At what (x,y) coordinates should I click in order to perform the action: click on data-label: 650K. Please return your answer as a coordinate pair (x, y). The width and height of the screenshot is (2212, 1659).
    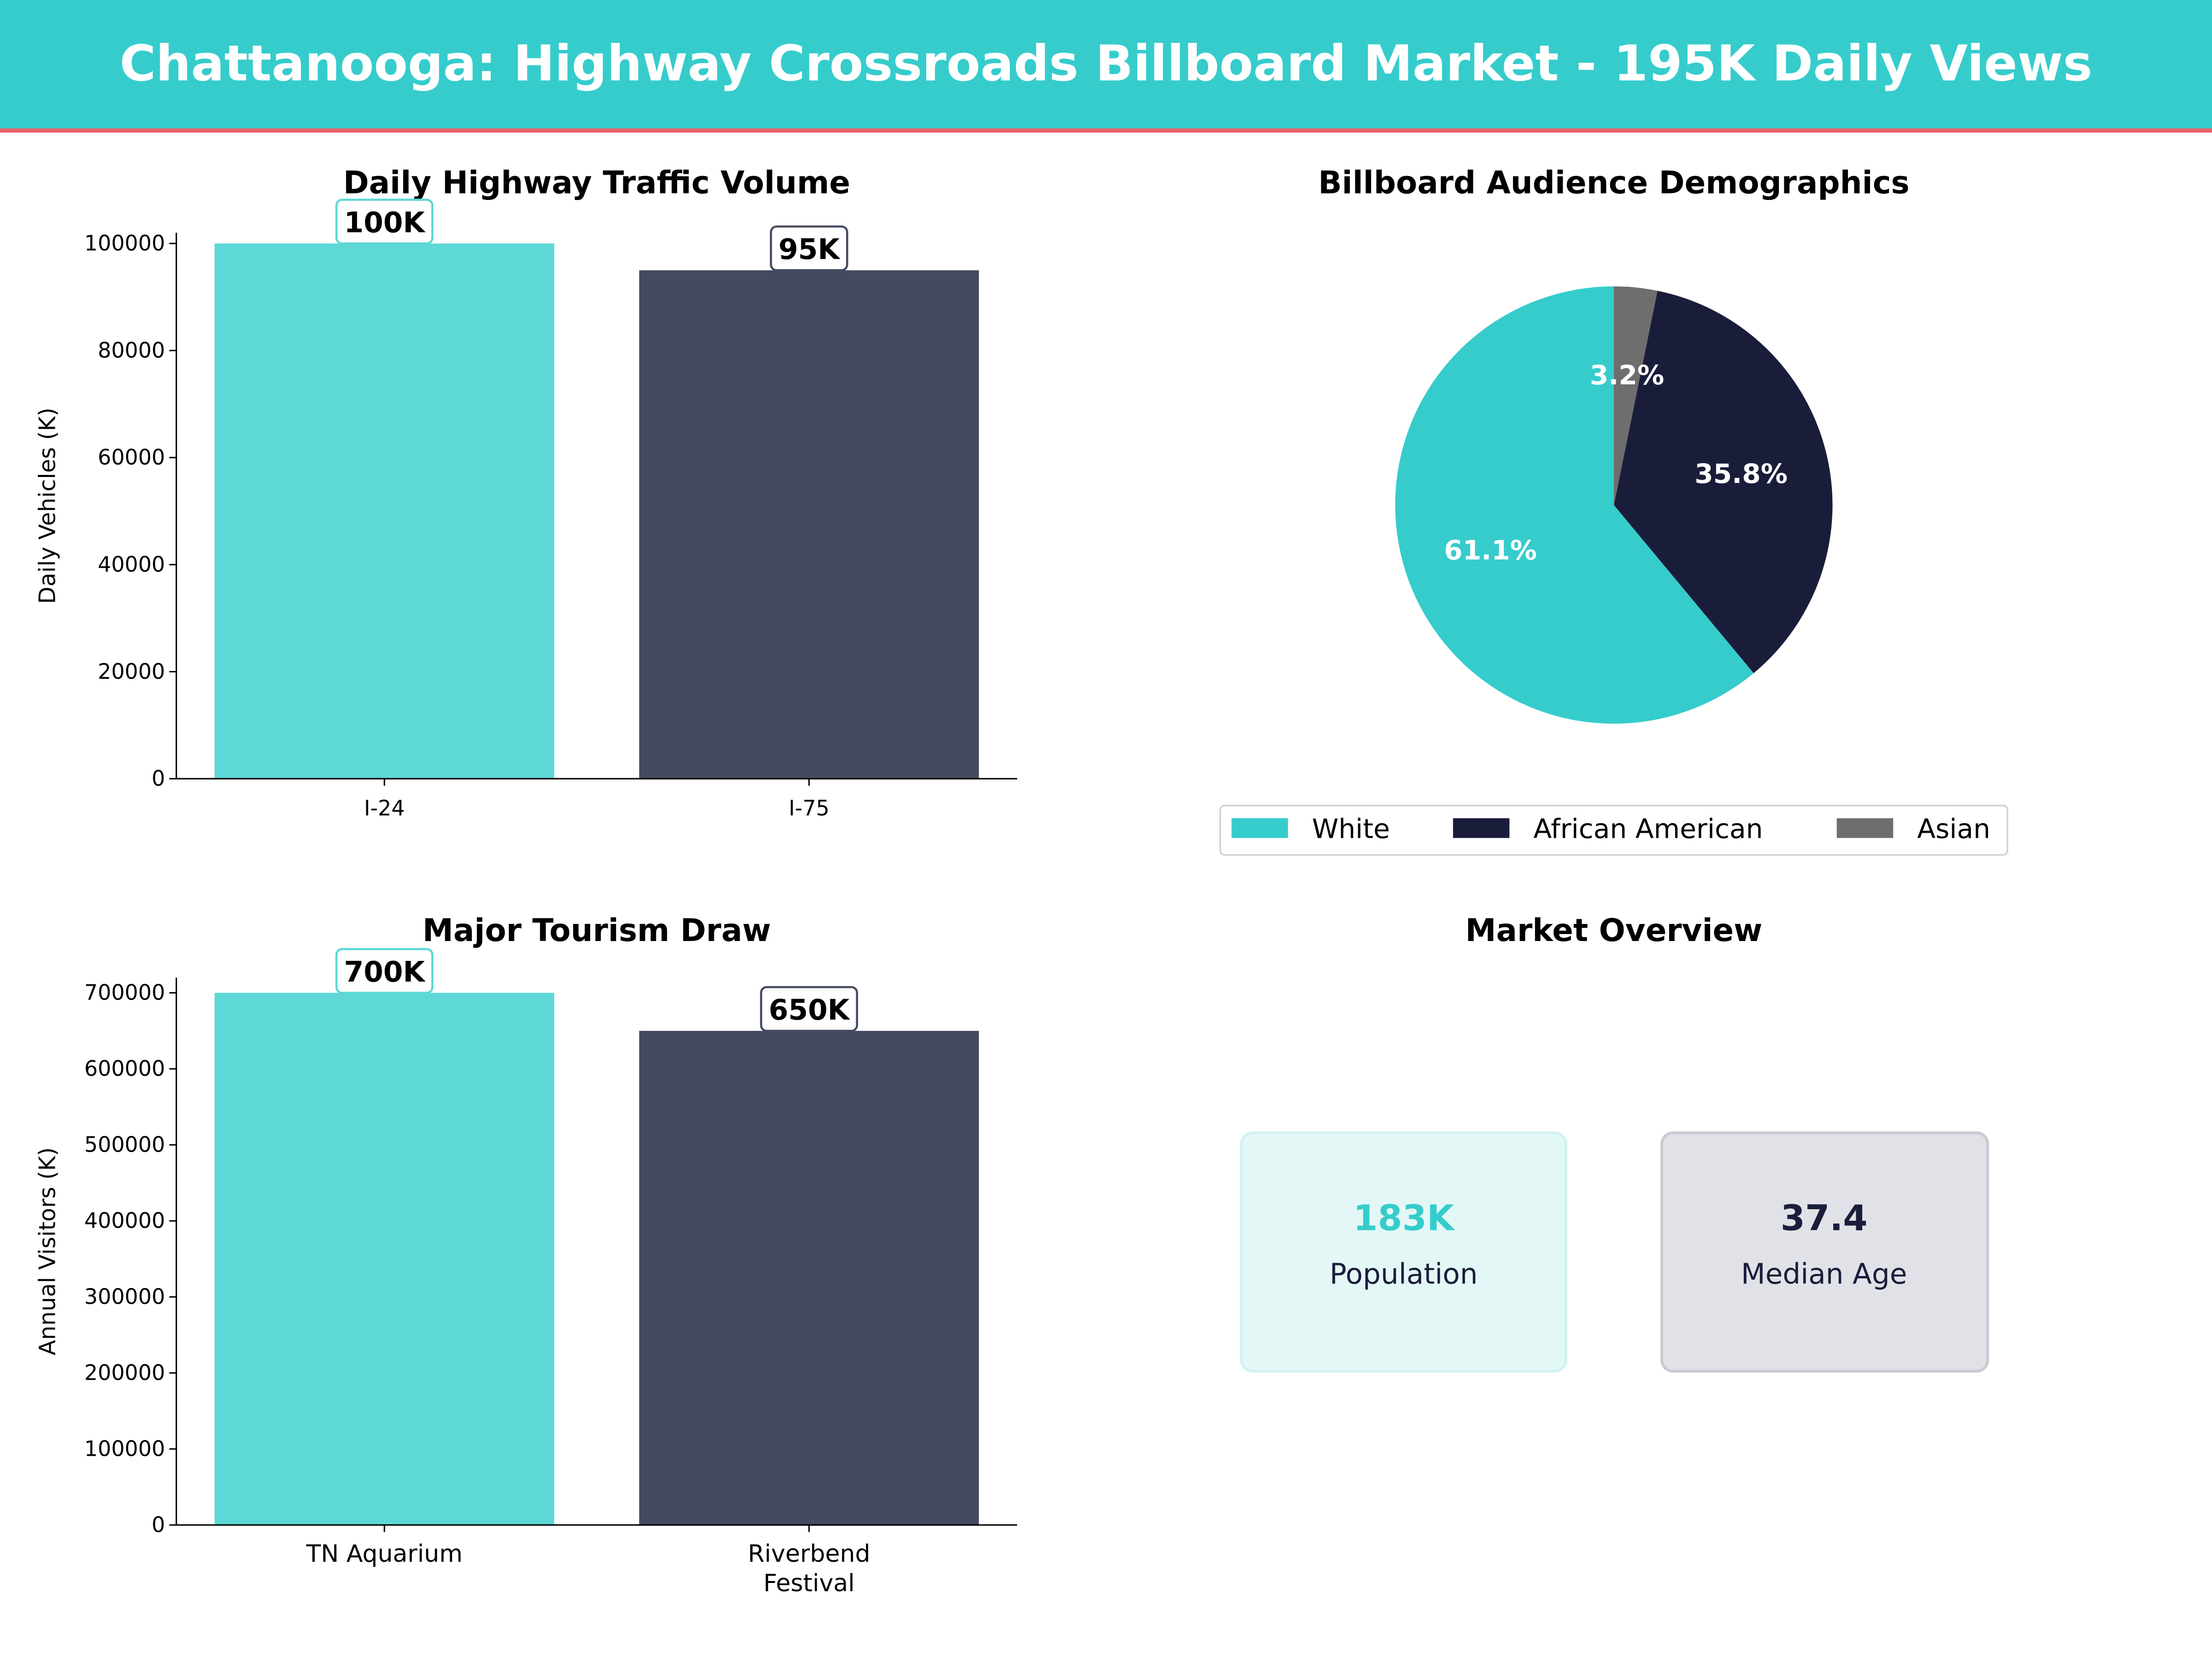
    Looking at the image, I should click on (810, 1010).